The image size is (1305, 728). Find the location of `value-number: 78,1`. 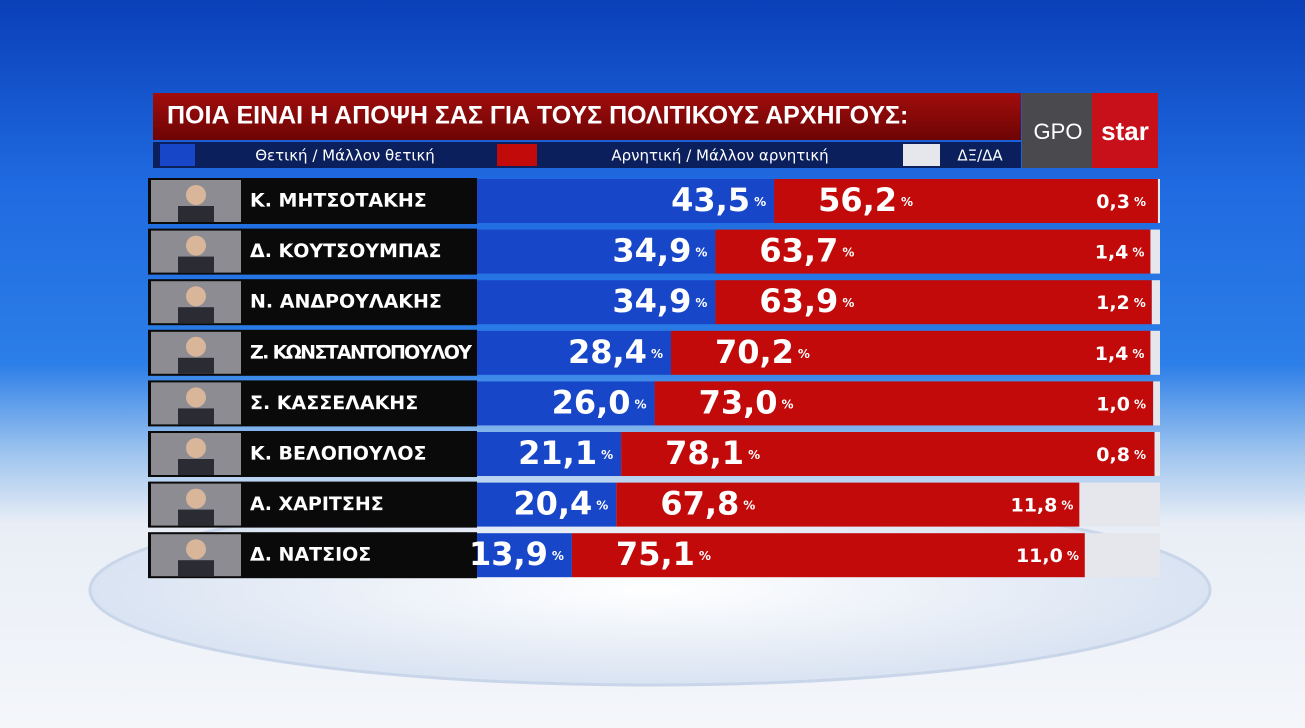

value-number: 78,1 is located at coordinates (704, 453).